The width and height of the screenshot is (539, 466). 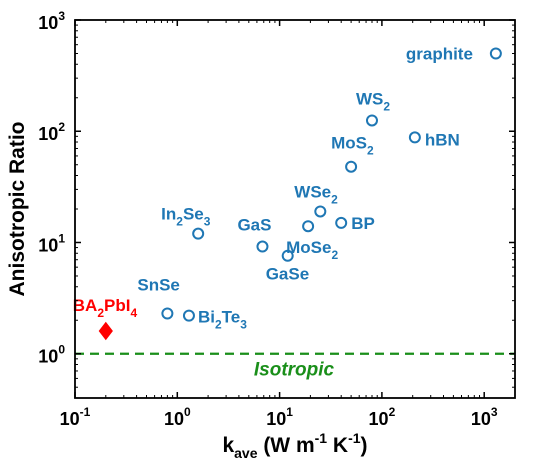 What do you see at coordinates (316, 194) in the screenshot?
I see `point-label-wse2: WSe2` at bounding box center [316, 194].